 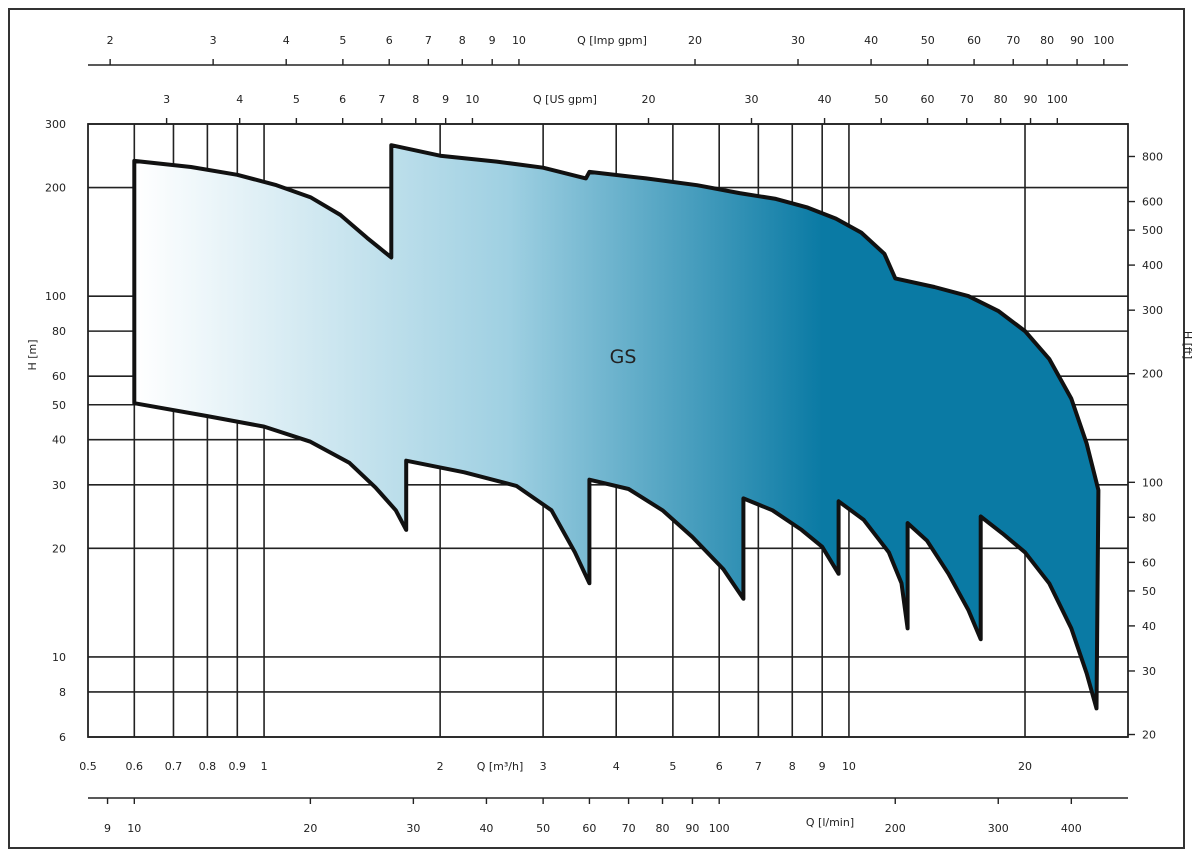 What do you see at coordinates (296, 99) in the screenshot?
I see `x-tick-label-usgpm: 5` at bounding box center [296, 99].